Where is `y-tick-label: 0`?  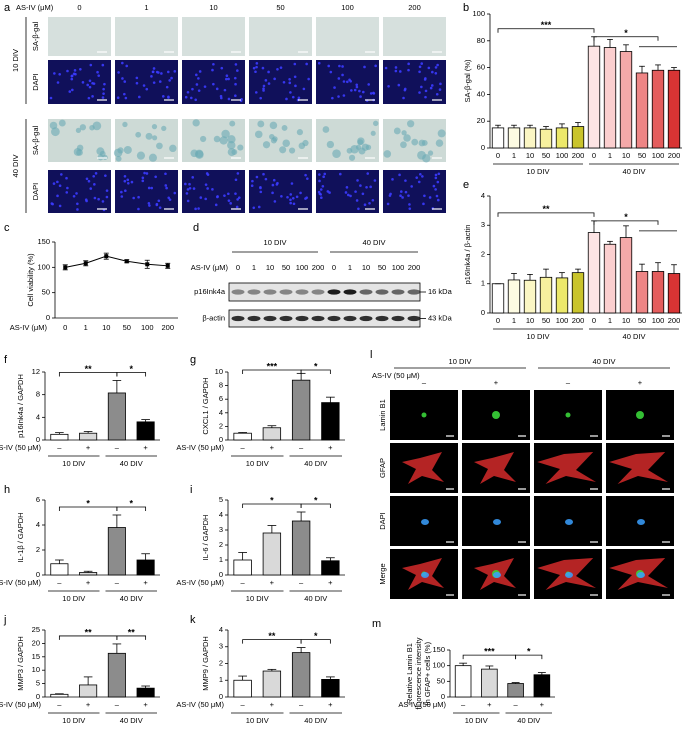
y-tick-label: 0 is located at coordinates (38, 574).